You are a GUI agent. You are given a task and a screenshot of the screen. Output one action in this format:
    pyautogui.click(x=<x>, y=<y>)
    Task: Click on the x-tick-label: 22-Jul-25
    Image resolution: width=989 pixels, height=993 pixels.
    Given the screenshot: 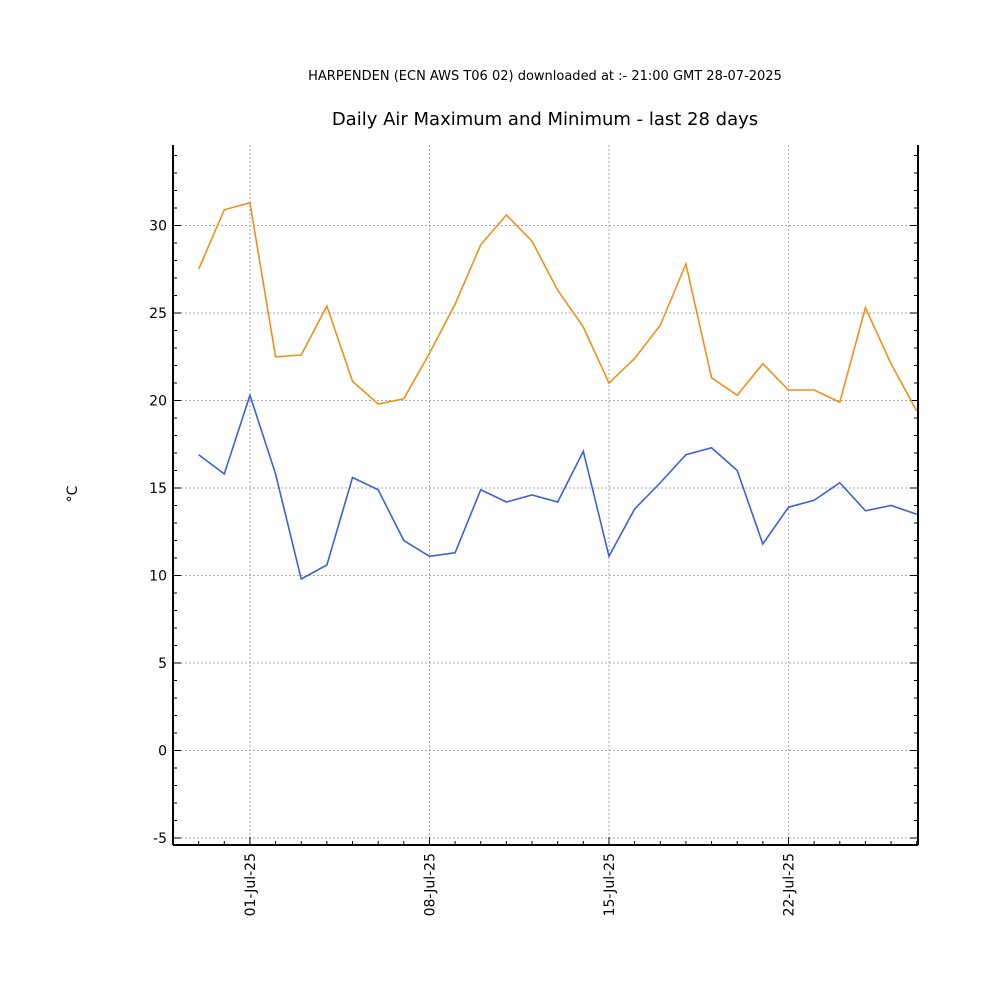 What is the action you would take?
    pyautogui.click(x=789, y=884)
    